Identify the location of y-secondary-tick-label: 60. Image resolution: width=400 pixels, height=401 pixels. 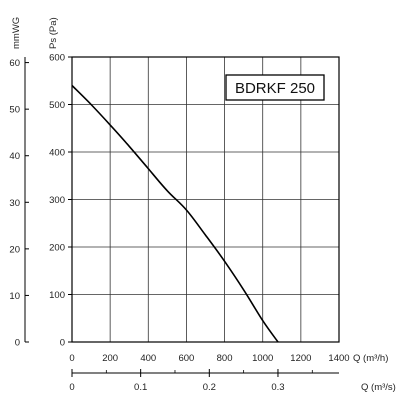
(14, 63).